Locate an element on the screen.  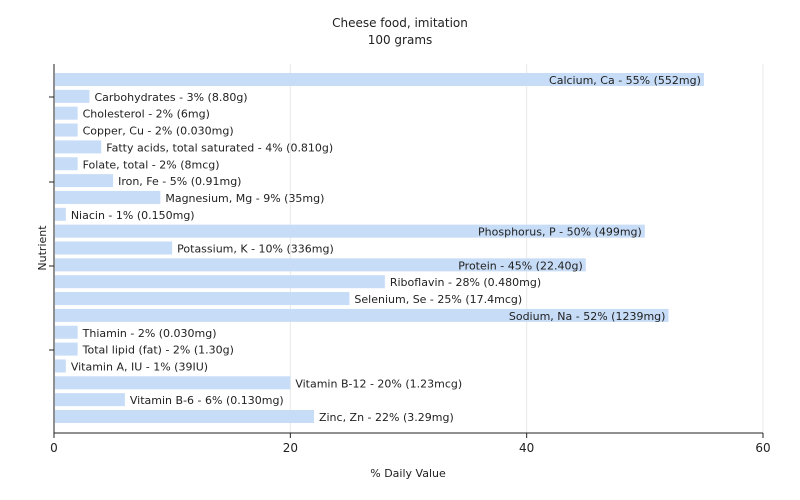
bar-label-9: Phosphorus, P - 50% (499mg) is located at coordinates (560, 232).